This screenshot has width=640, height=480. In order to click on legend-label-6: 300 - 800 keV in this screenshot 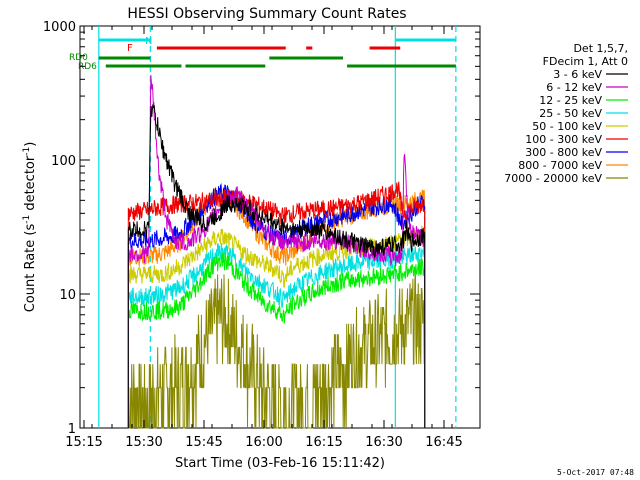, I will do `click(563, 152)`.